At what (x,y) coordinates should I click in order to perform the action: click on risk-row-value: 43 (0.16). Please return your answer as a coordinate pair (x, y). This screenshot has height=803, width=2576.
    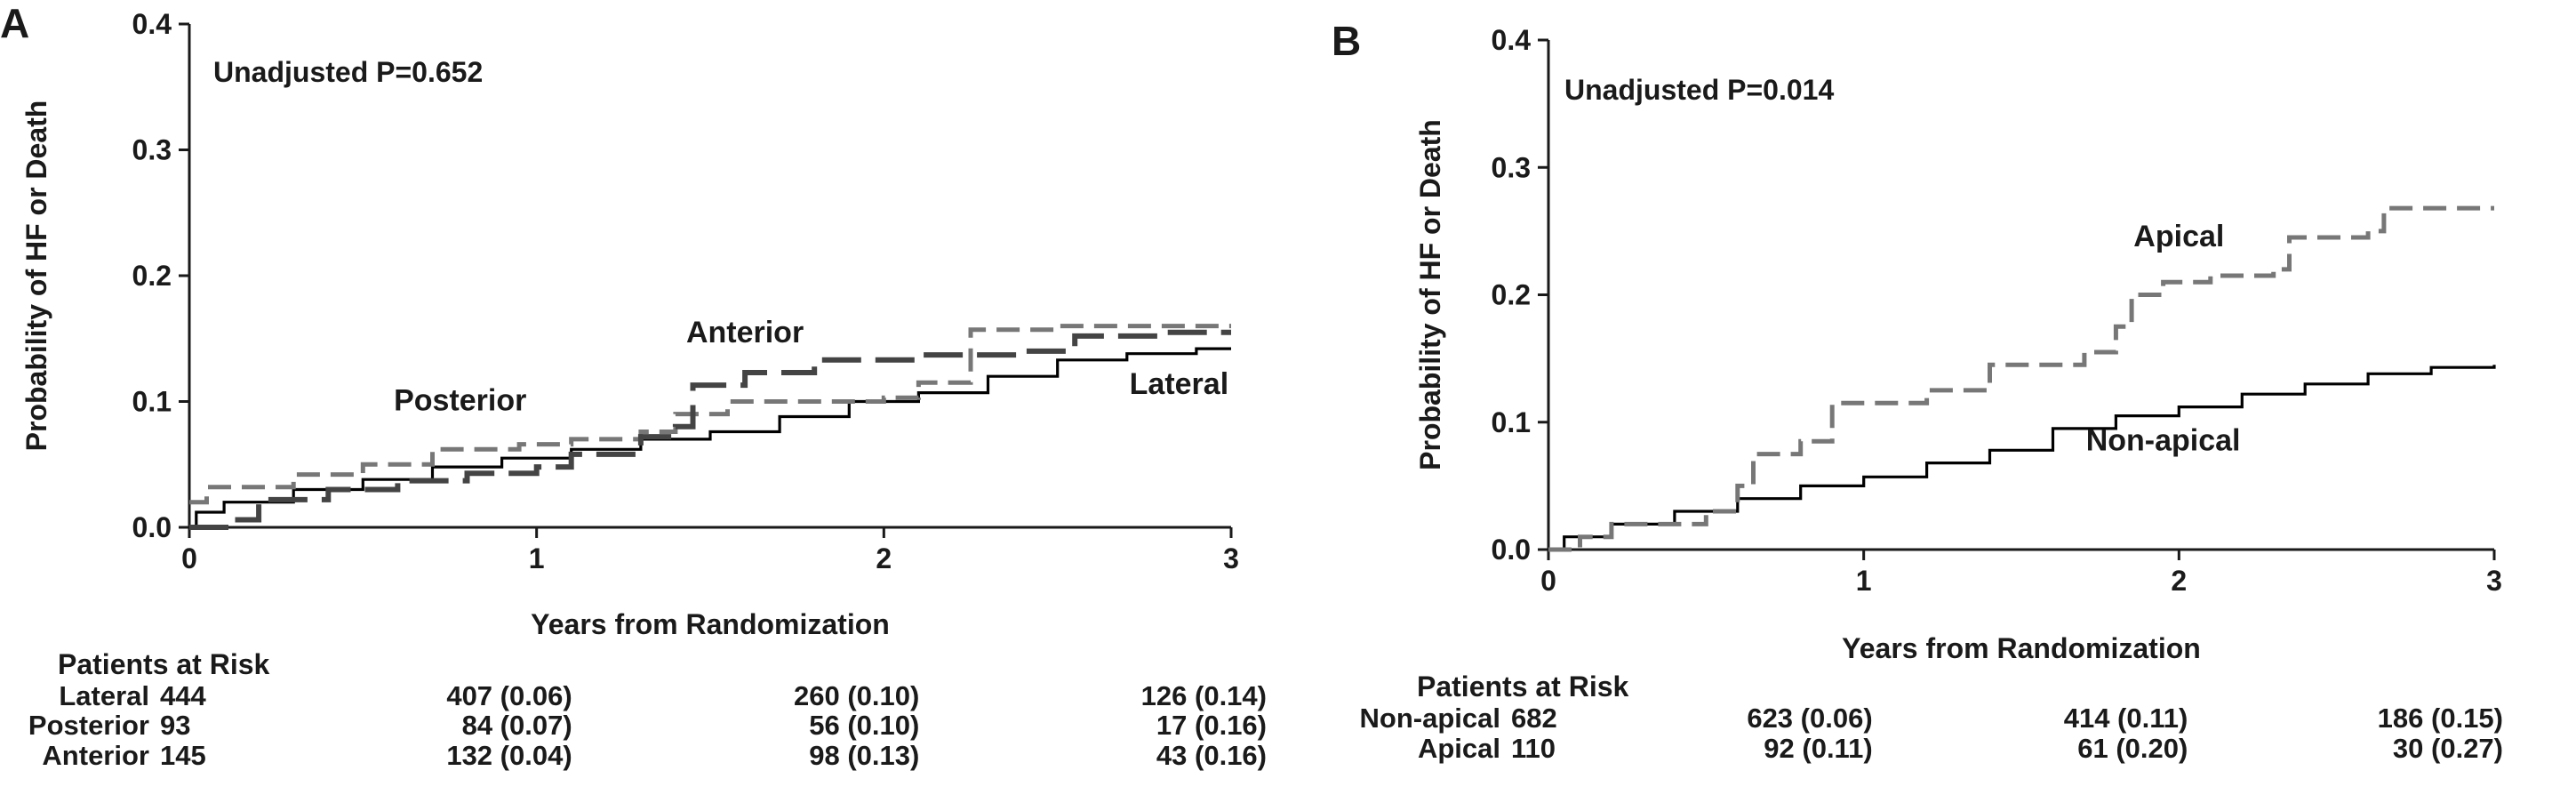
    Looking at the image, I should click on (1211, 755).